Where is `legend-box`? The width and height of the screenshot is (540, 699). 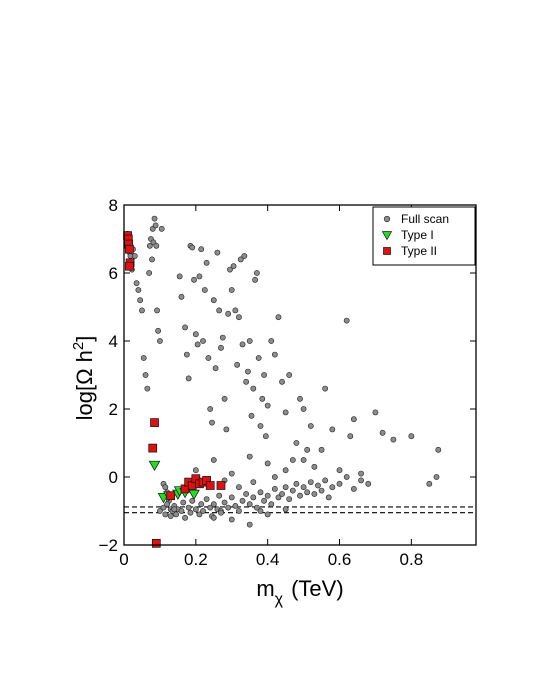 legend-box is located at coordinates (424, 236).